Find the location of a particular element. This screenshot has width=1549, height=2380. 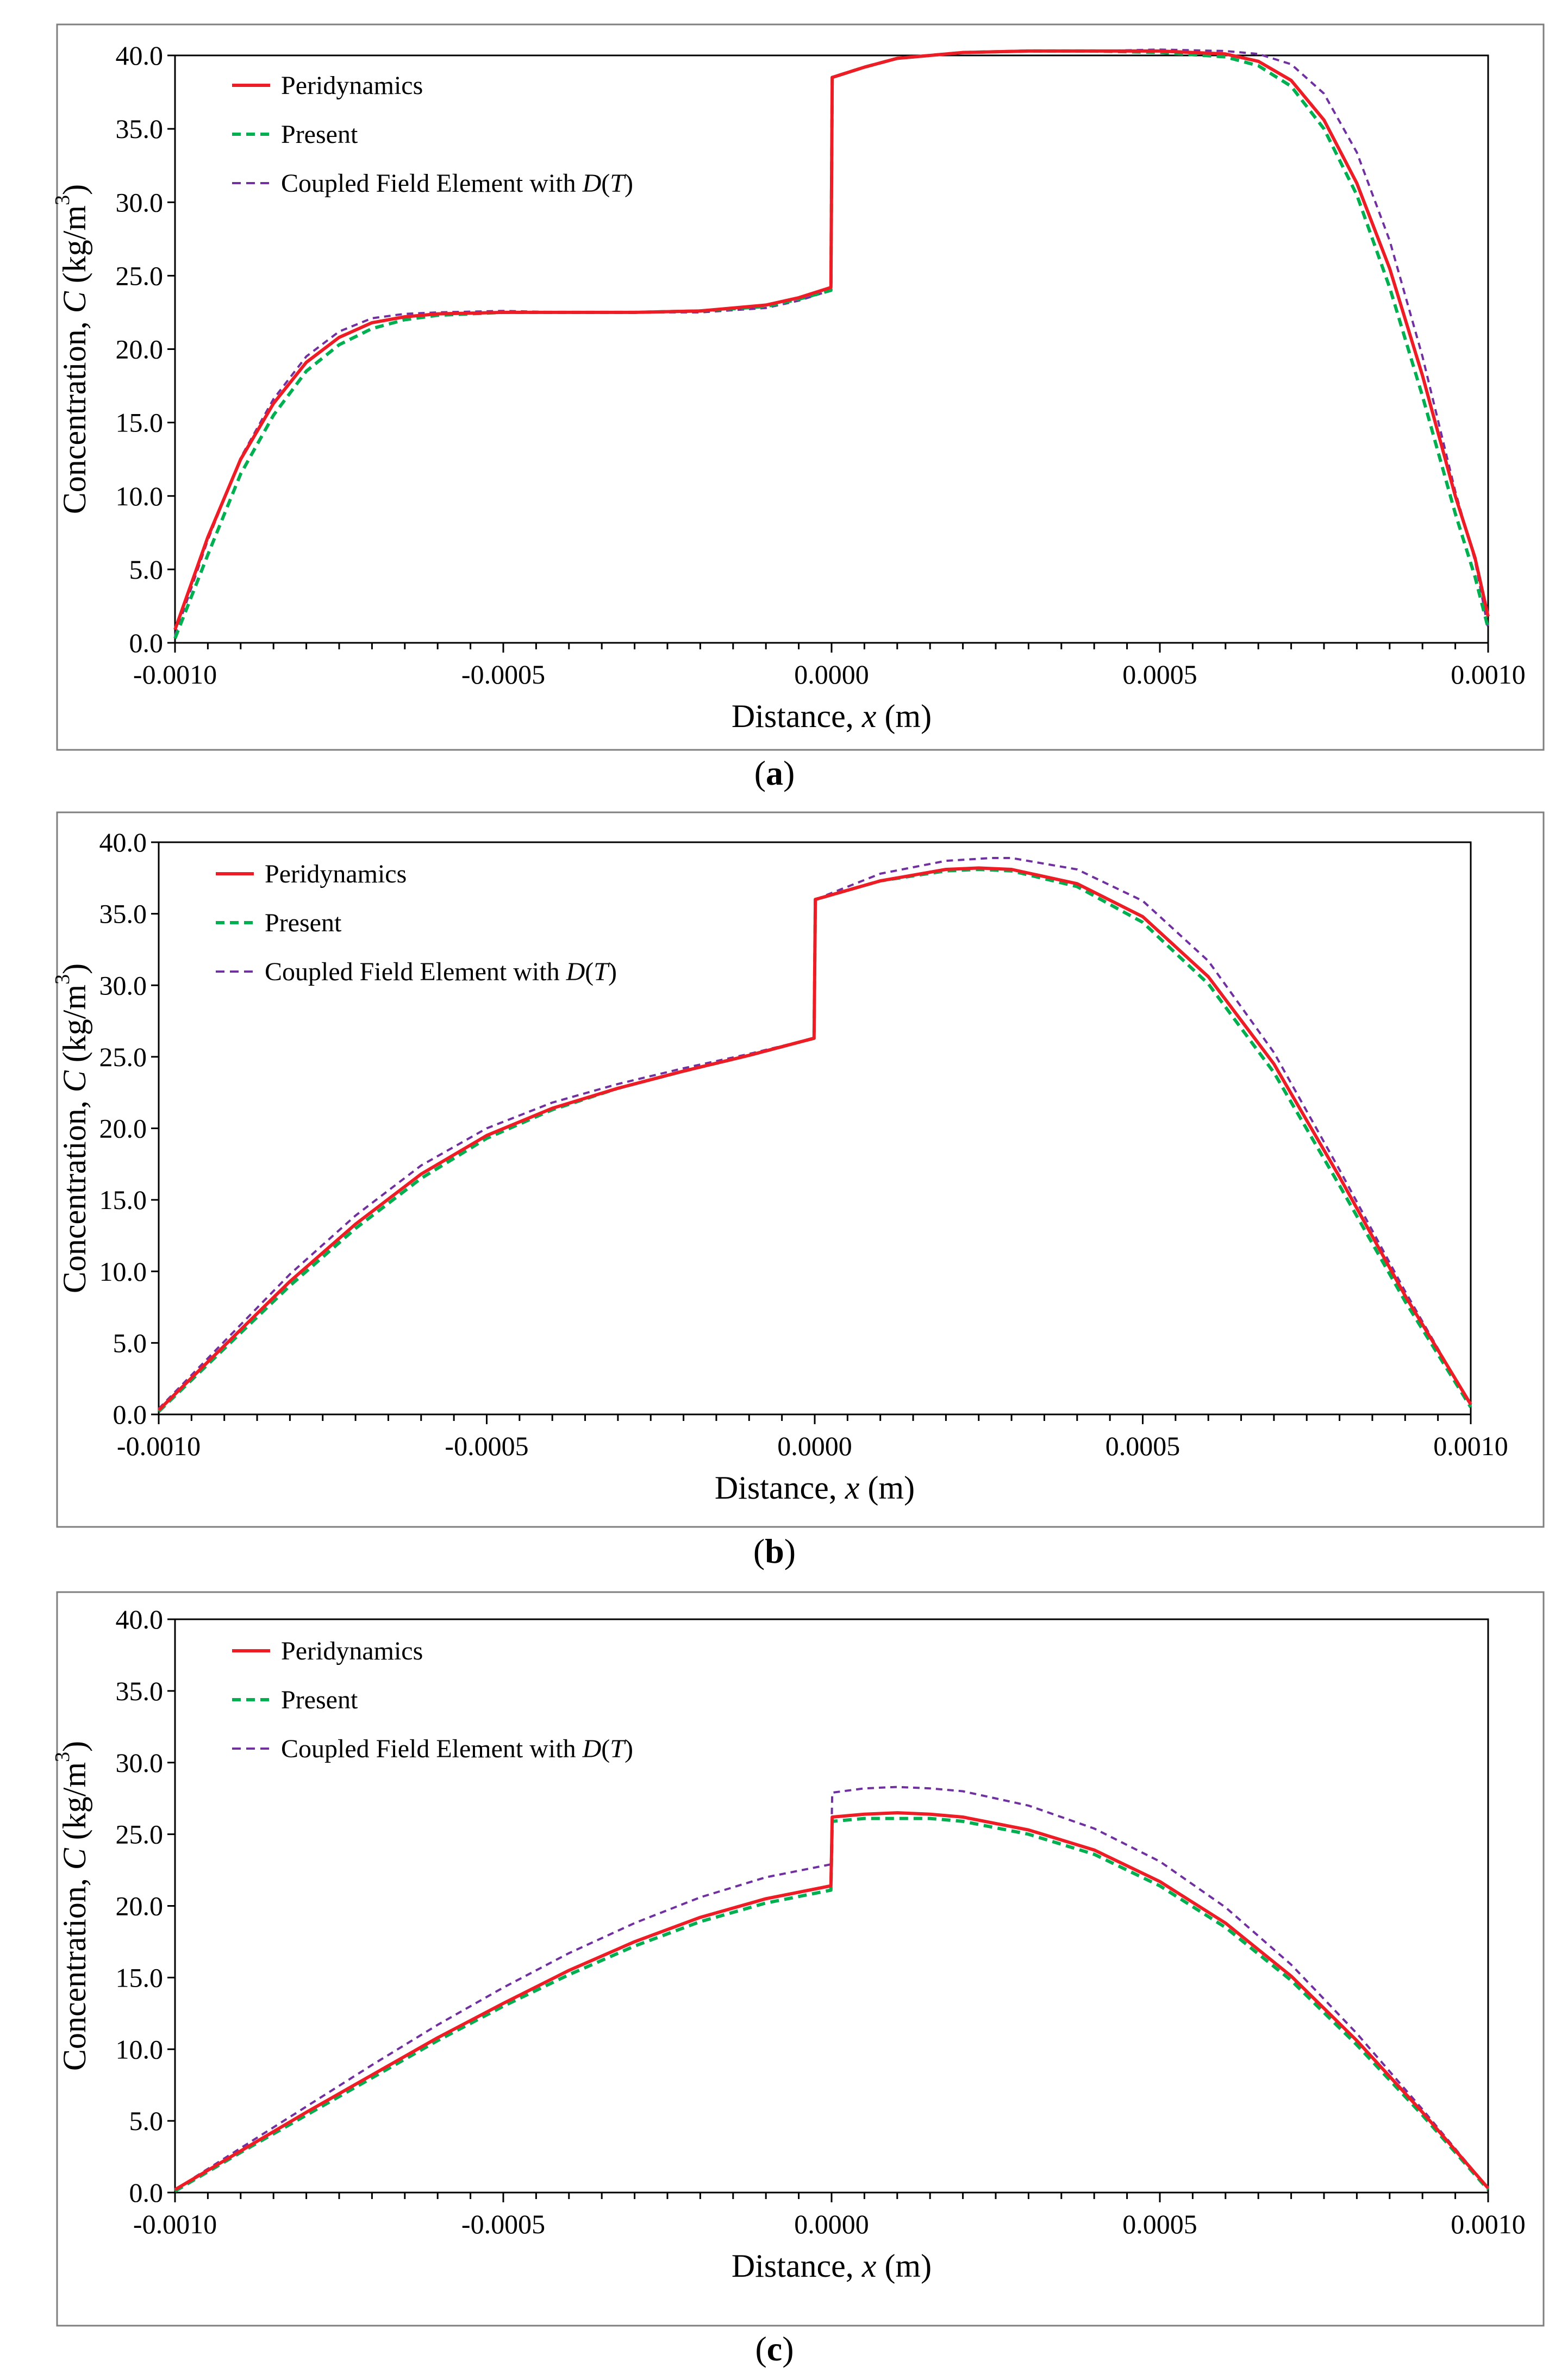

series-line-coupled is located at coordinates (832, 1988).